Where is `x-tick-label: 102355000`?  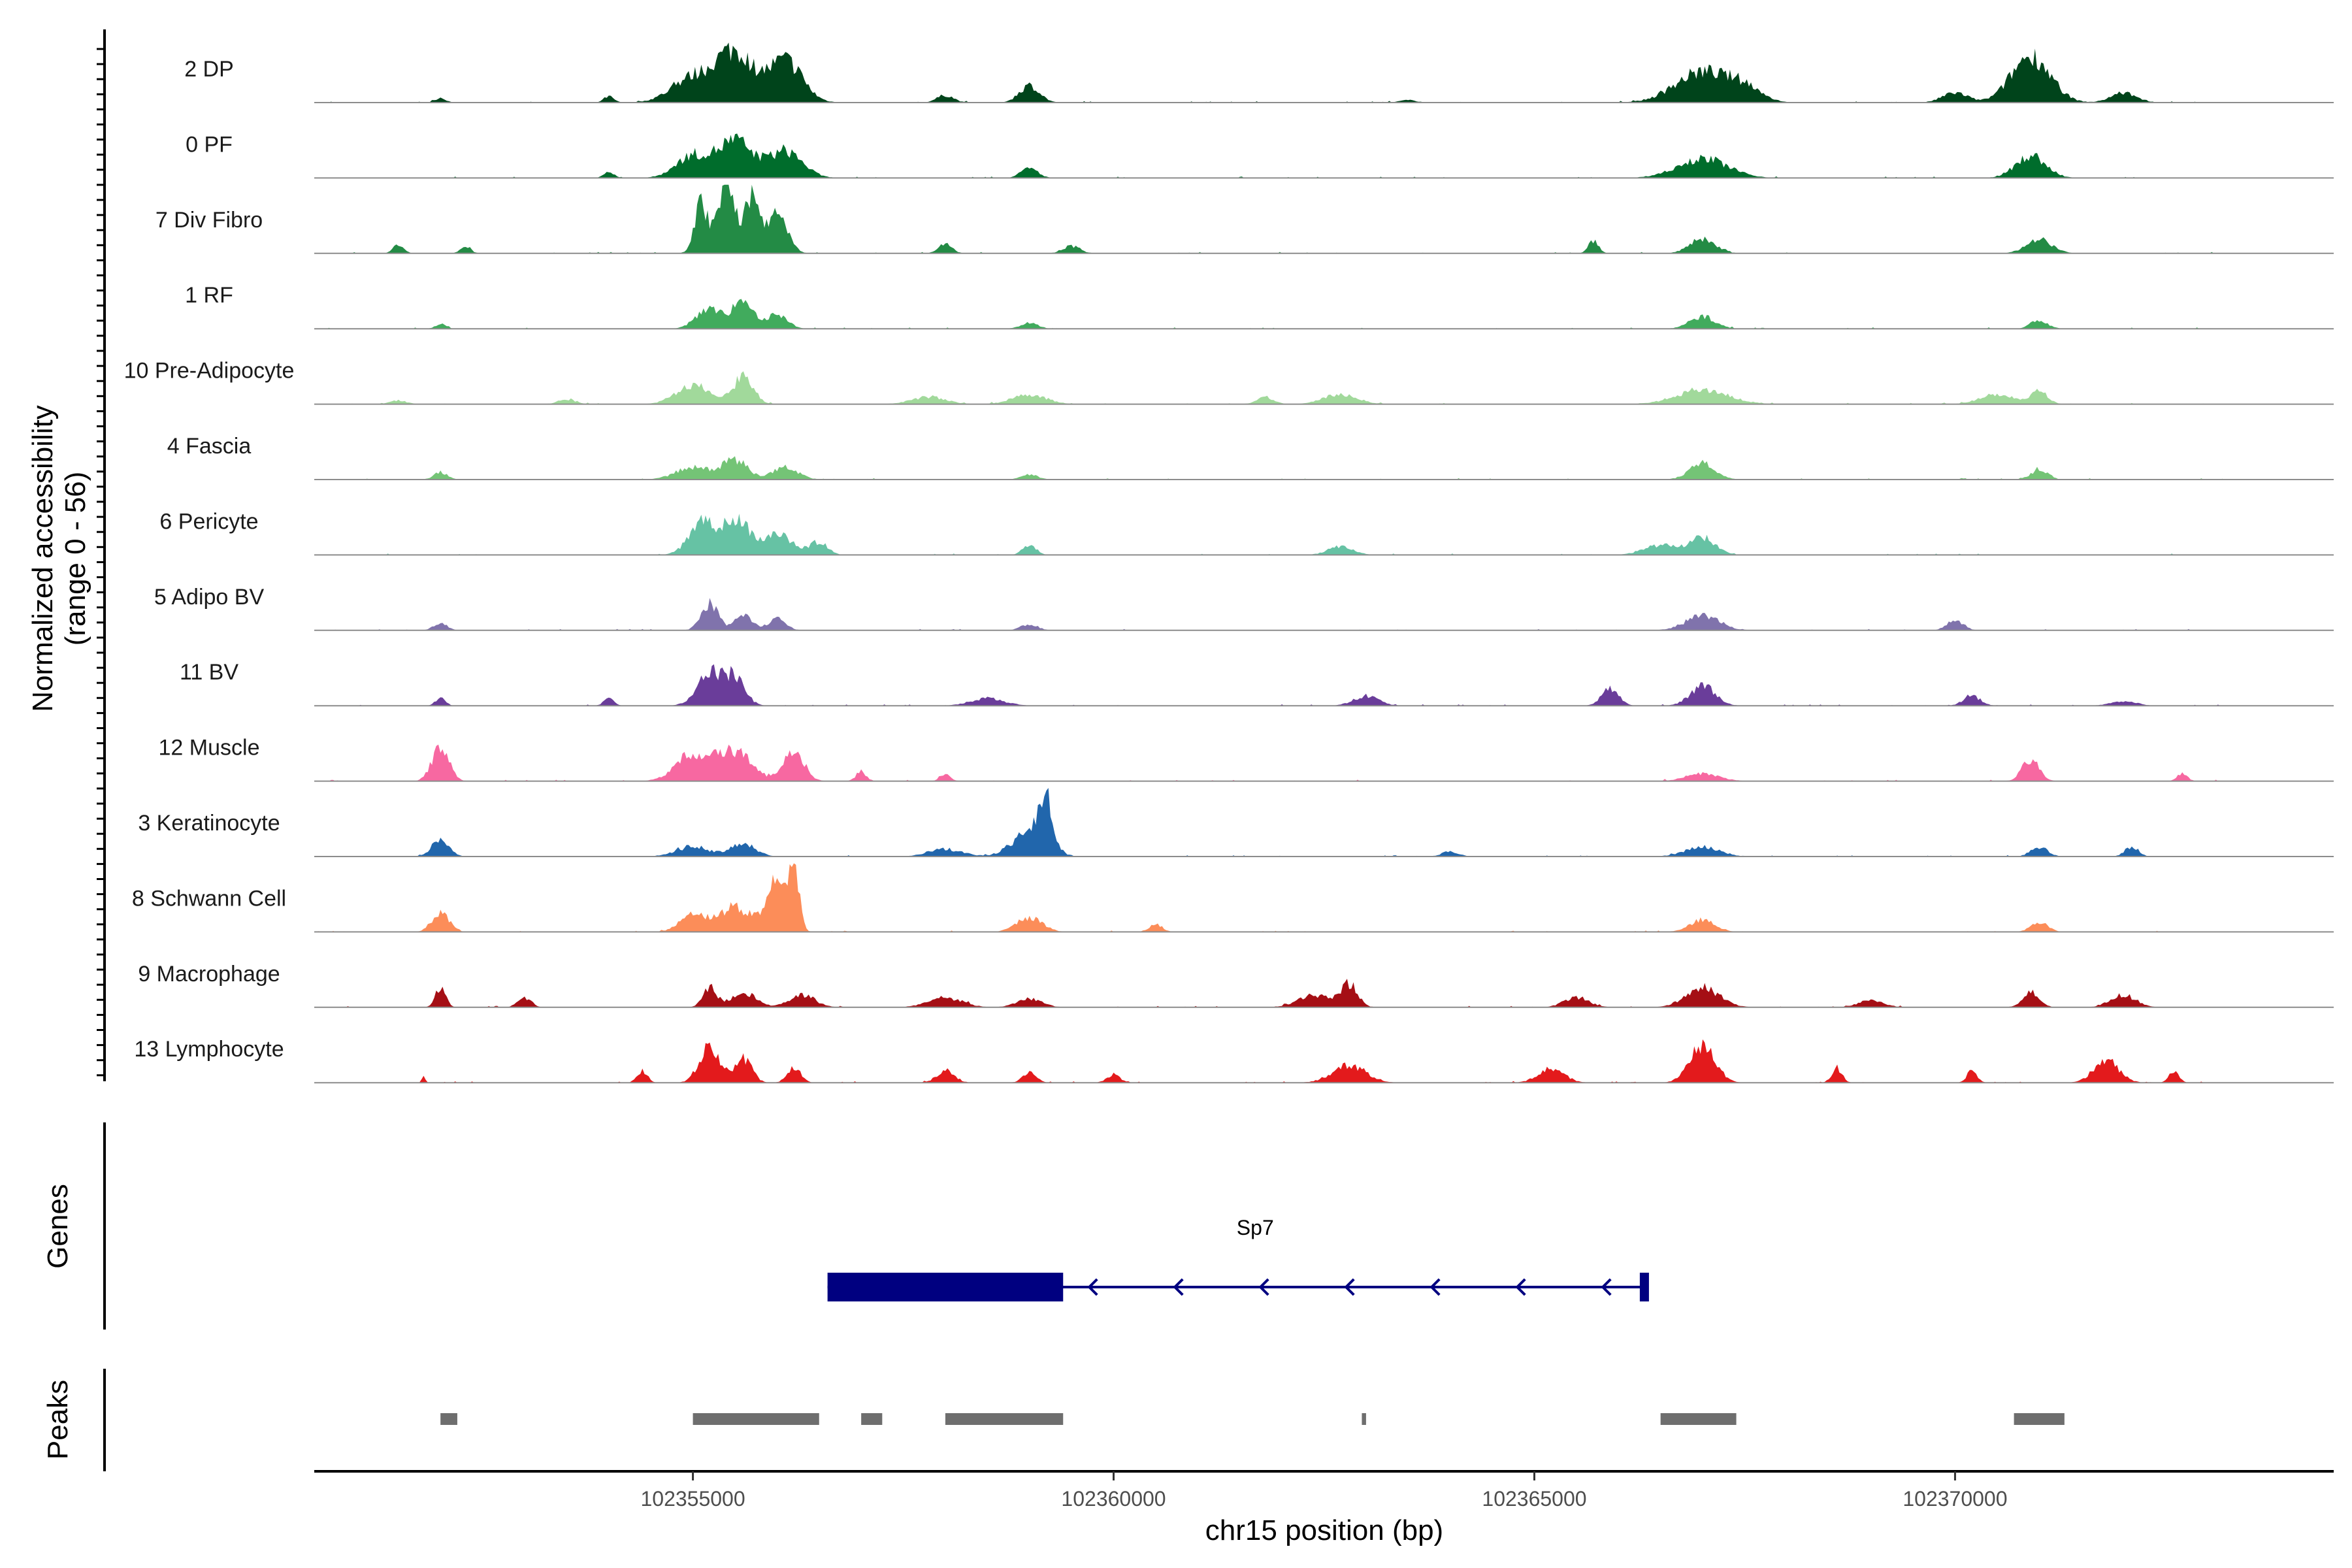 x-tick-label: 102355000 is located at coordinates (692, 1499).